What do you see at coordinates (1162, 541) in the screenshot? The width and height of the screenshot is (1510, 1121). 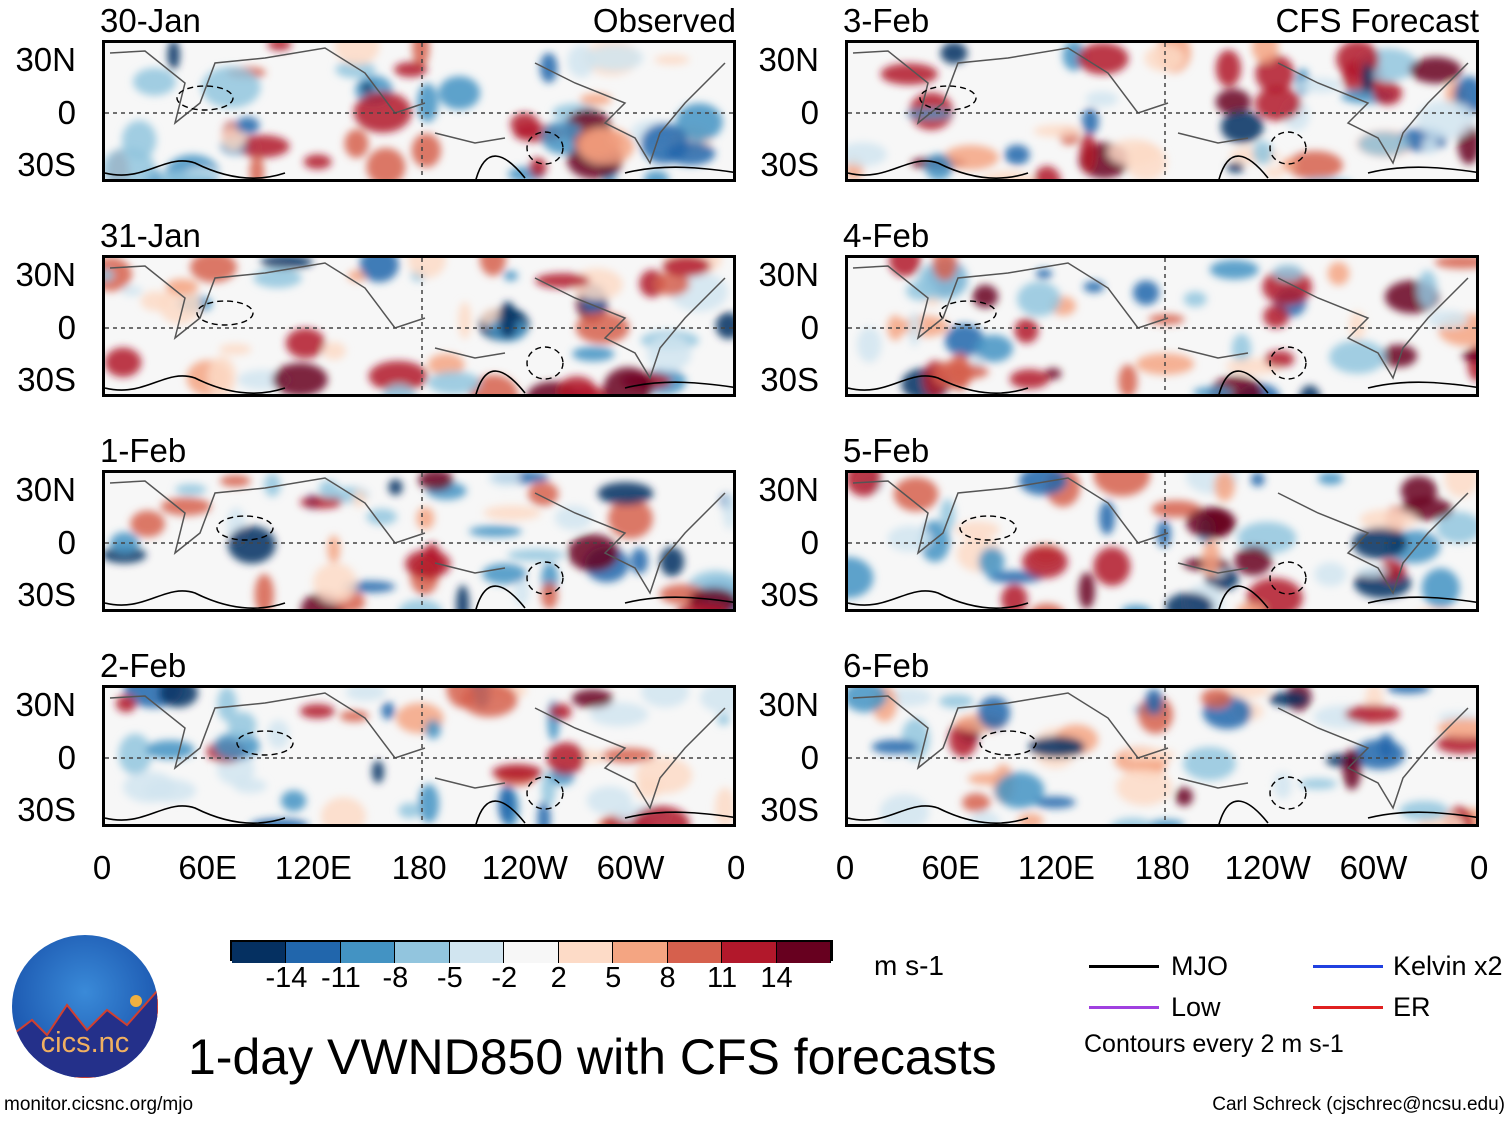 I see `map-panel-5-Feb` at bounding box center [1162, 541].